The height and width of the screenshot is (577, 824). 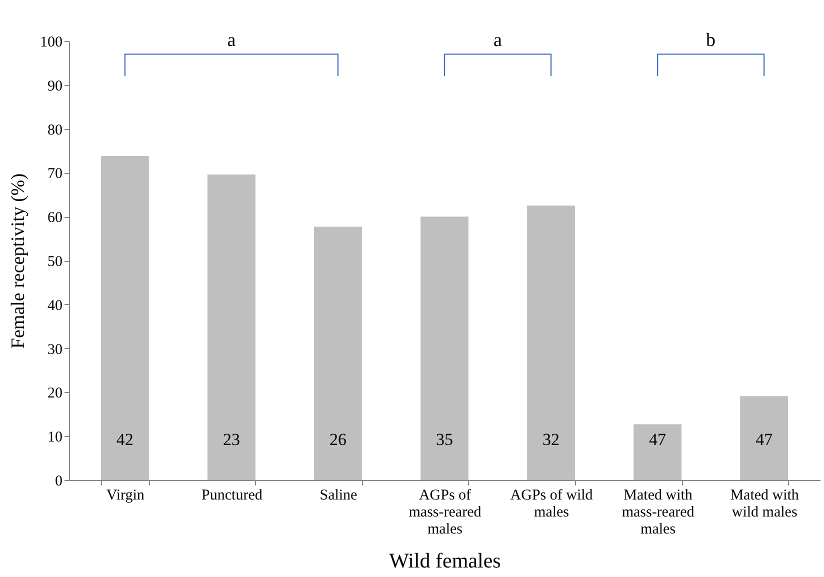 What do you see at coordinates (55, 438) in the screenshot?
I see `y-tick-label: 10` at bounding box center [55, 438].